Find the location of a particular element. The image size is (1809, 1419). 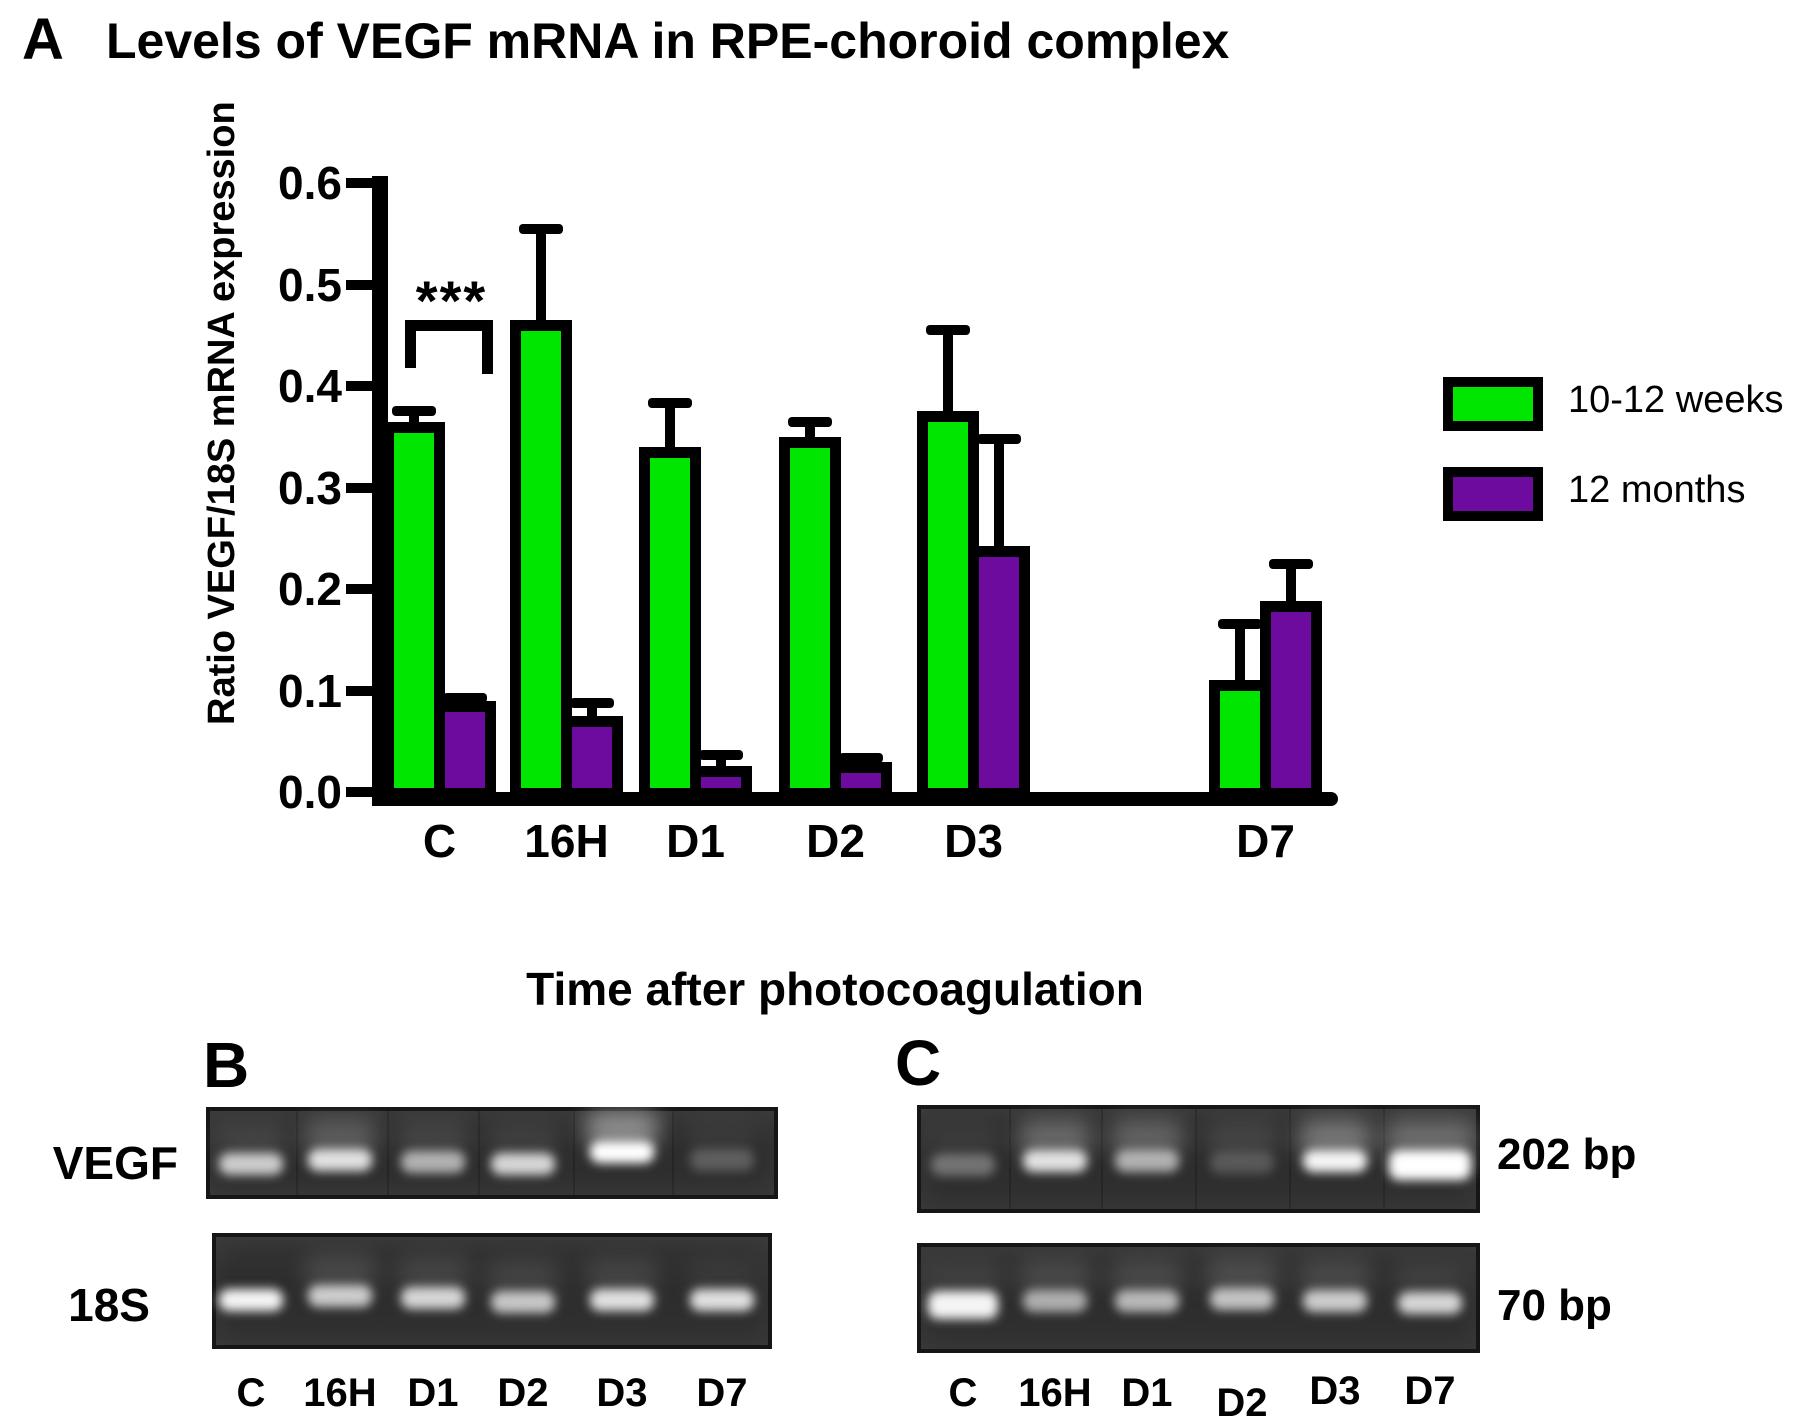

error-bar-D3-12 months is located at coordinates (999, 502).